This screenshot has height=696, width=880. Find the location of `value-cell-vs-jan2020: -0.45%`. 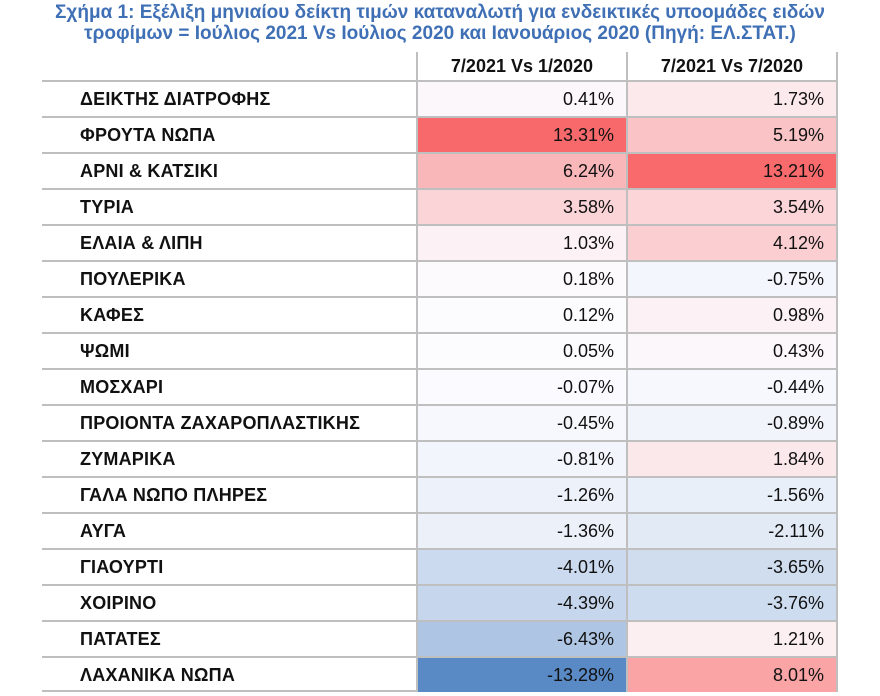

value-cell-vs-jan2020: -0.45% is located at coordinates (521, 423).